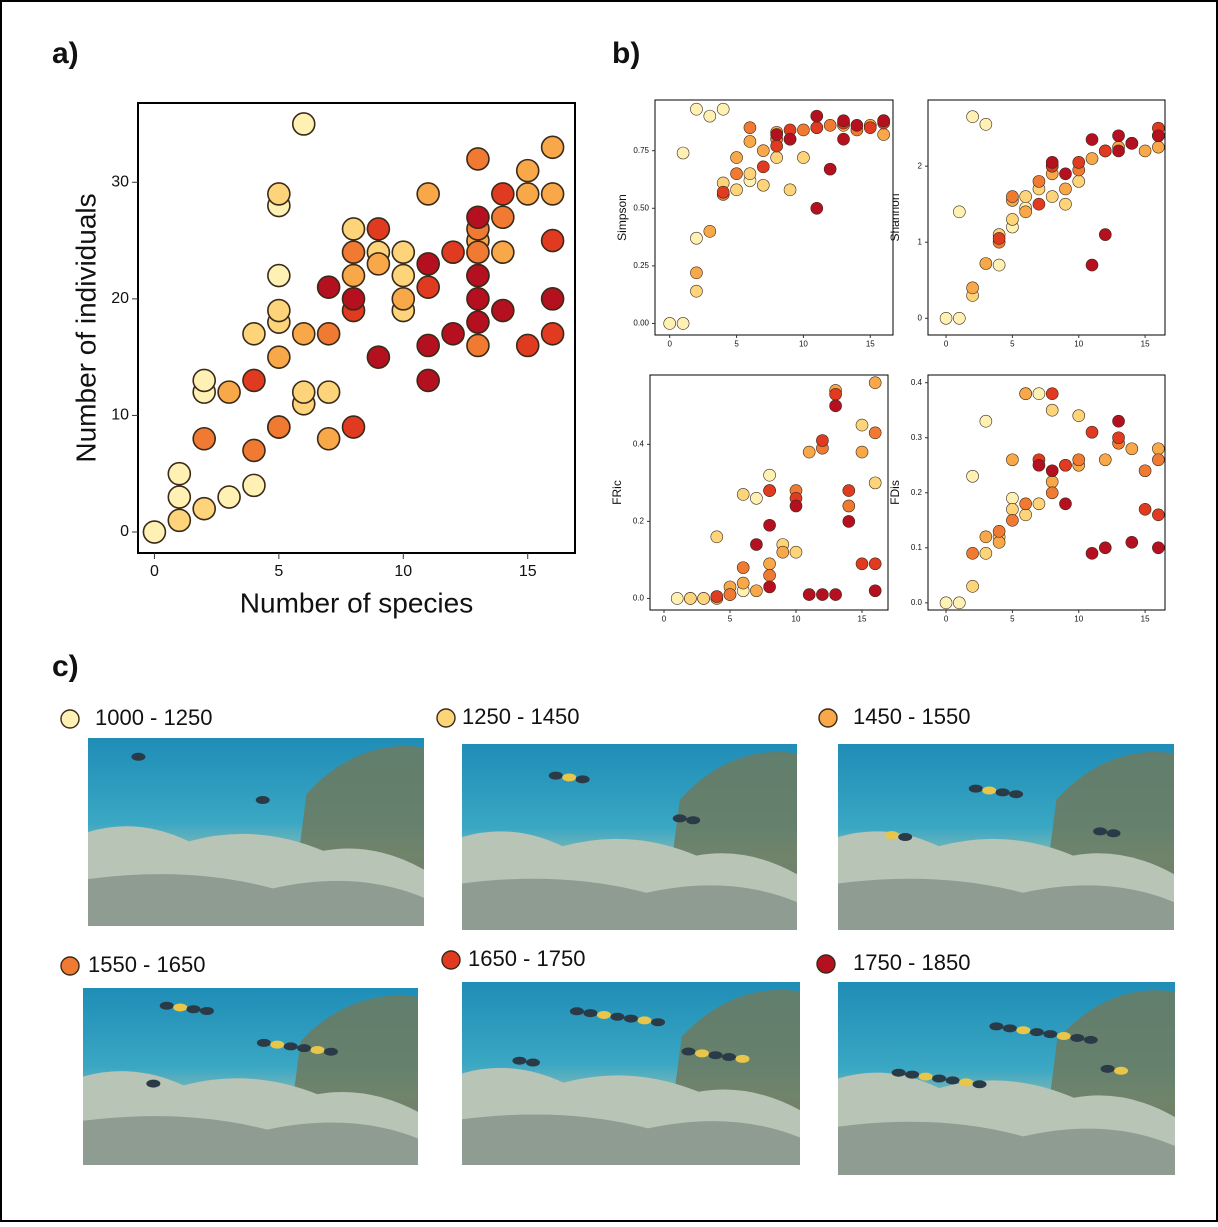 The width and height of the screenshot is (1218, 1227). Describe the element at coordinates (120, 415) in the screenshot. I see `y-tick-label: 10` at that location.